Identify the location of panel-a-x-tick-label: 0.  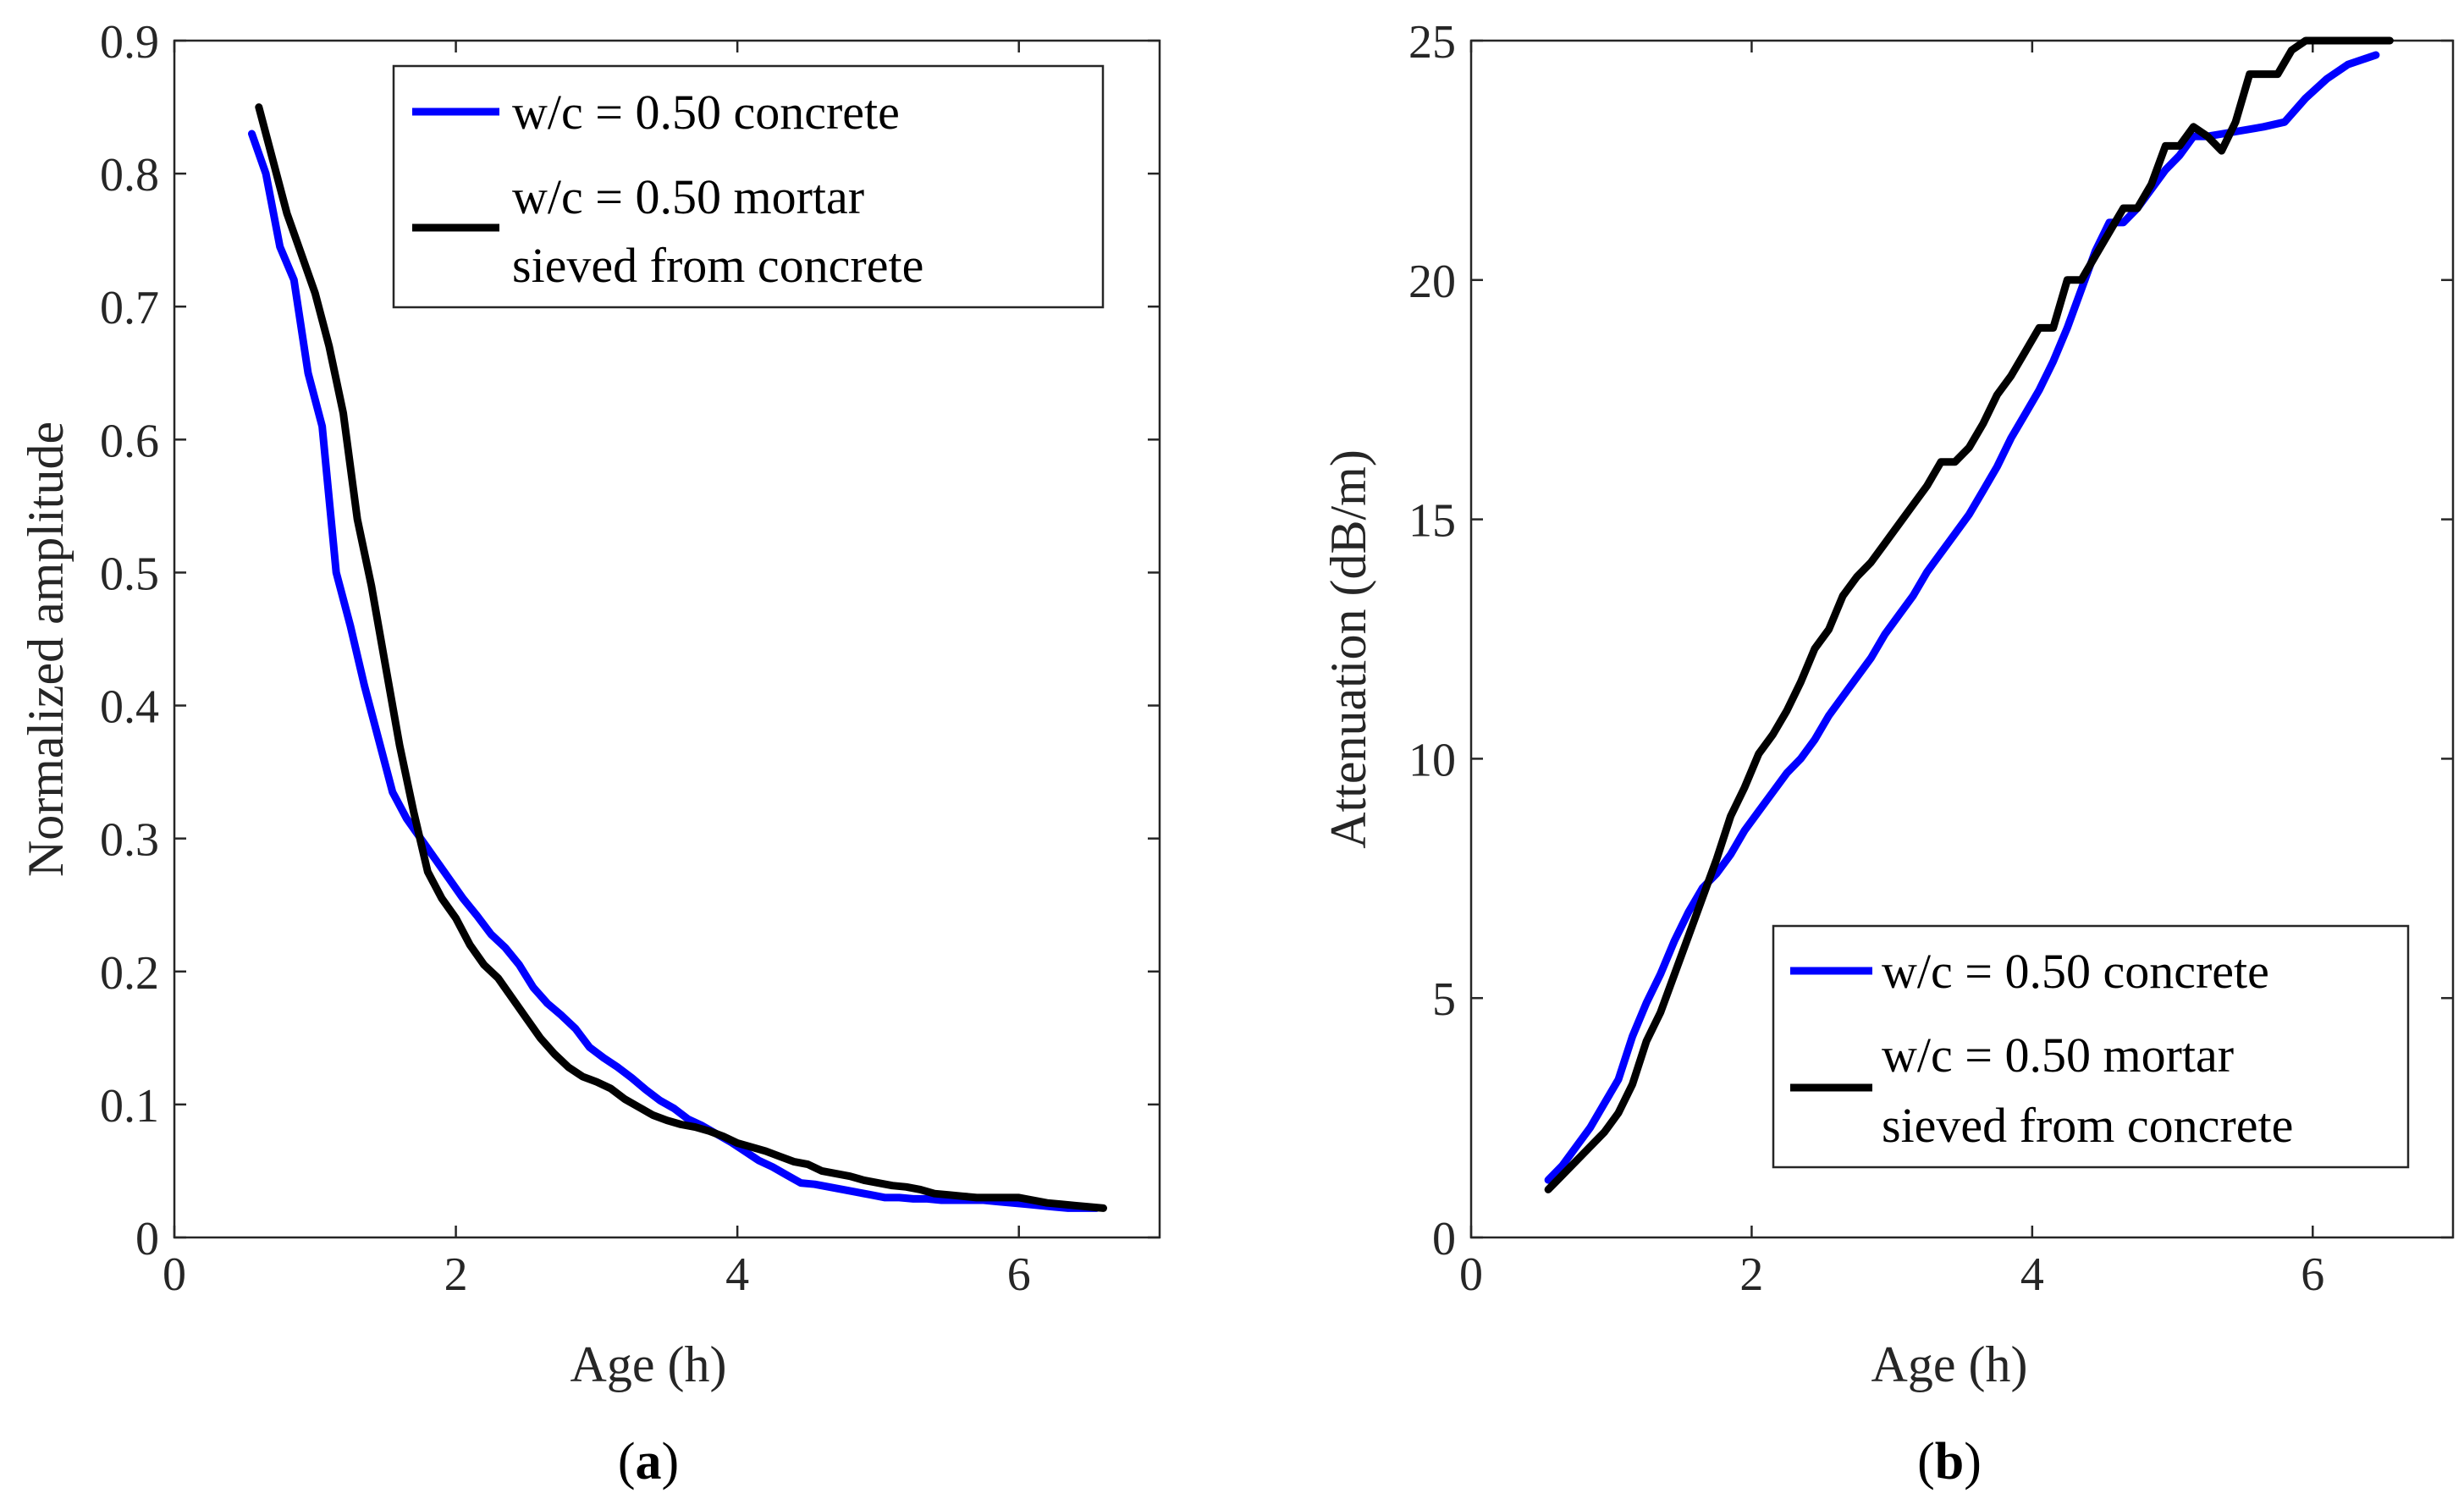
(174, 1274).